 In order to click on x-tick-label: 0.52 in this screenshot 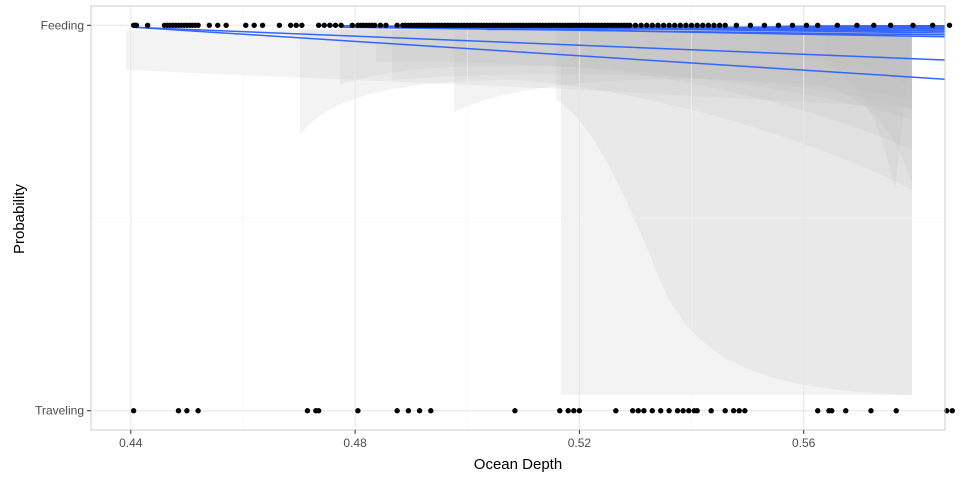, I will do `click(580, 443)`.